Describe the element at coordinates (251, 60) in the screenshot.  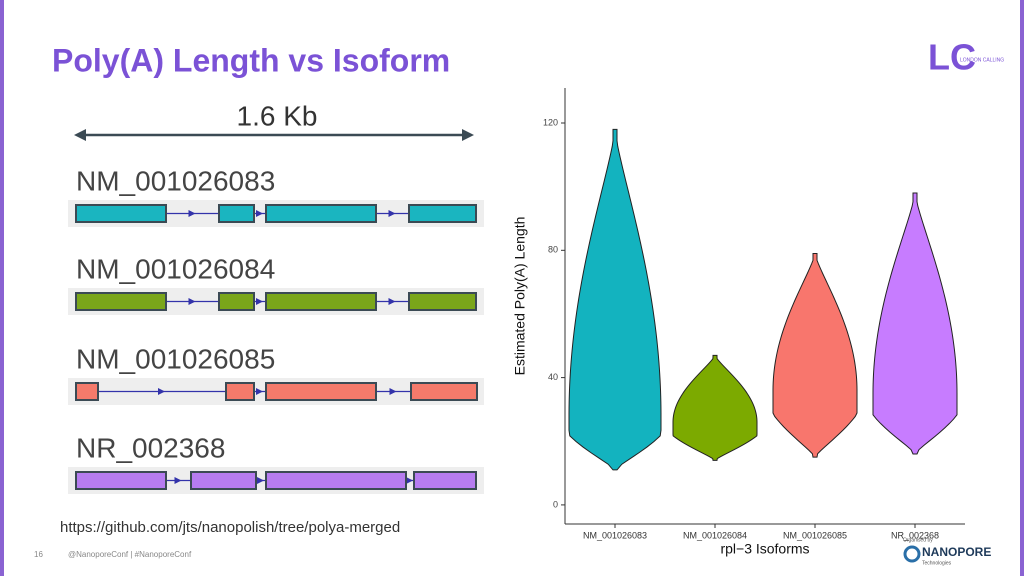
I see `title: Poly(A) Length vs Isoform` at that location.